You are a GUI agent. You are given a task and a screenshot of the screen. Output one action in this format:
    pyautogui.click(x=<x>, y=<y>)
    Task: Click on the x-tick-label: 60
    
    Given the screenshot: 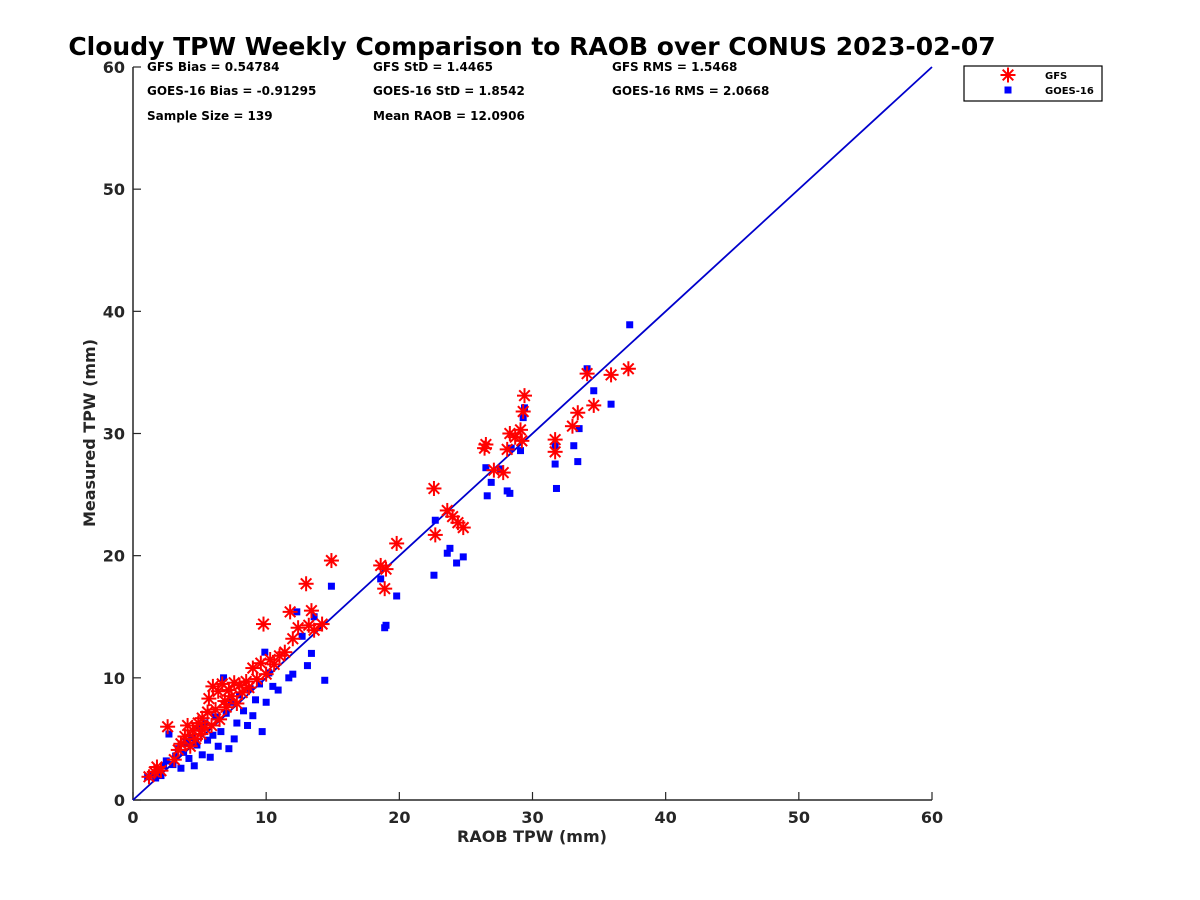 What is the action you would take?
    pyautogui.click(x=932, y=817)
    